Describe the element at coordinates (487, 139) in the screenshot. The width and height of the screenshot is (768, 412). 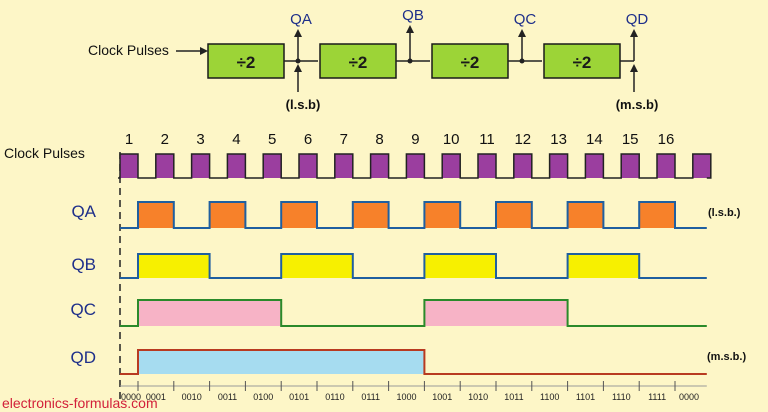
I see `pulse-number: 11` at that location.